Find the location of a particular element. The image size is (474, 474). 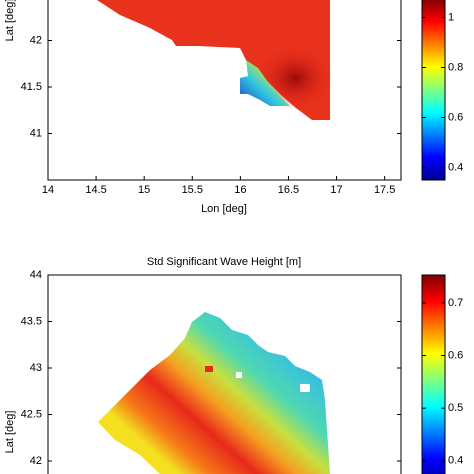

y-tick-label: 43 is located at coordinates (36, 368).